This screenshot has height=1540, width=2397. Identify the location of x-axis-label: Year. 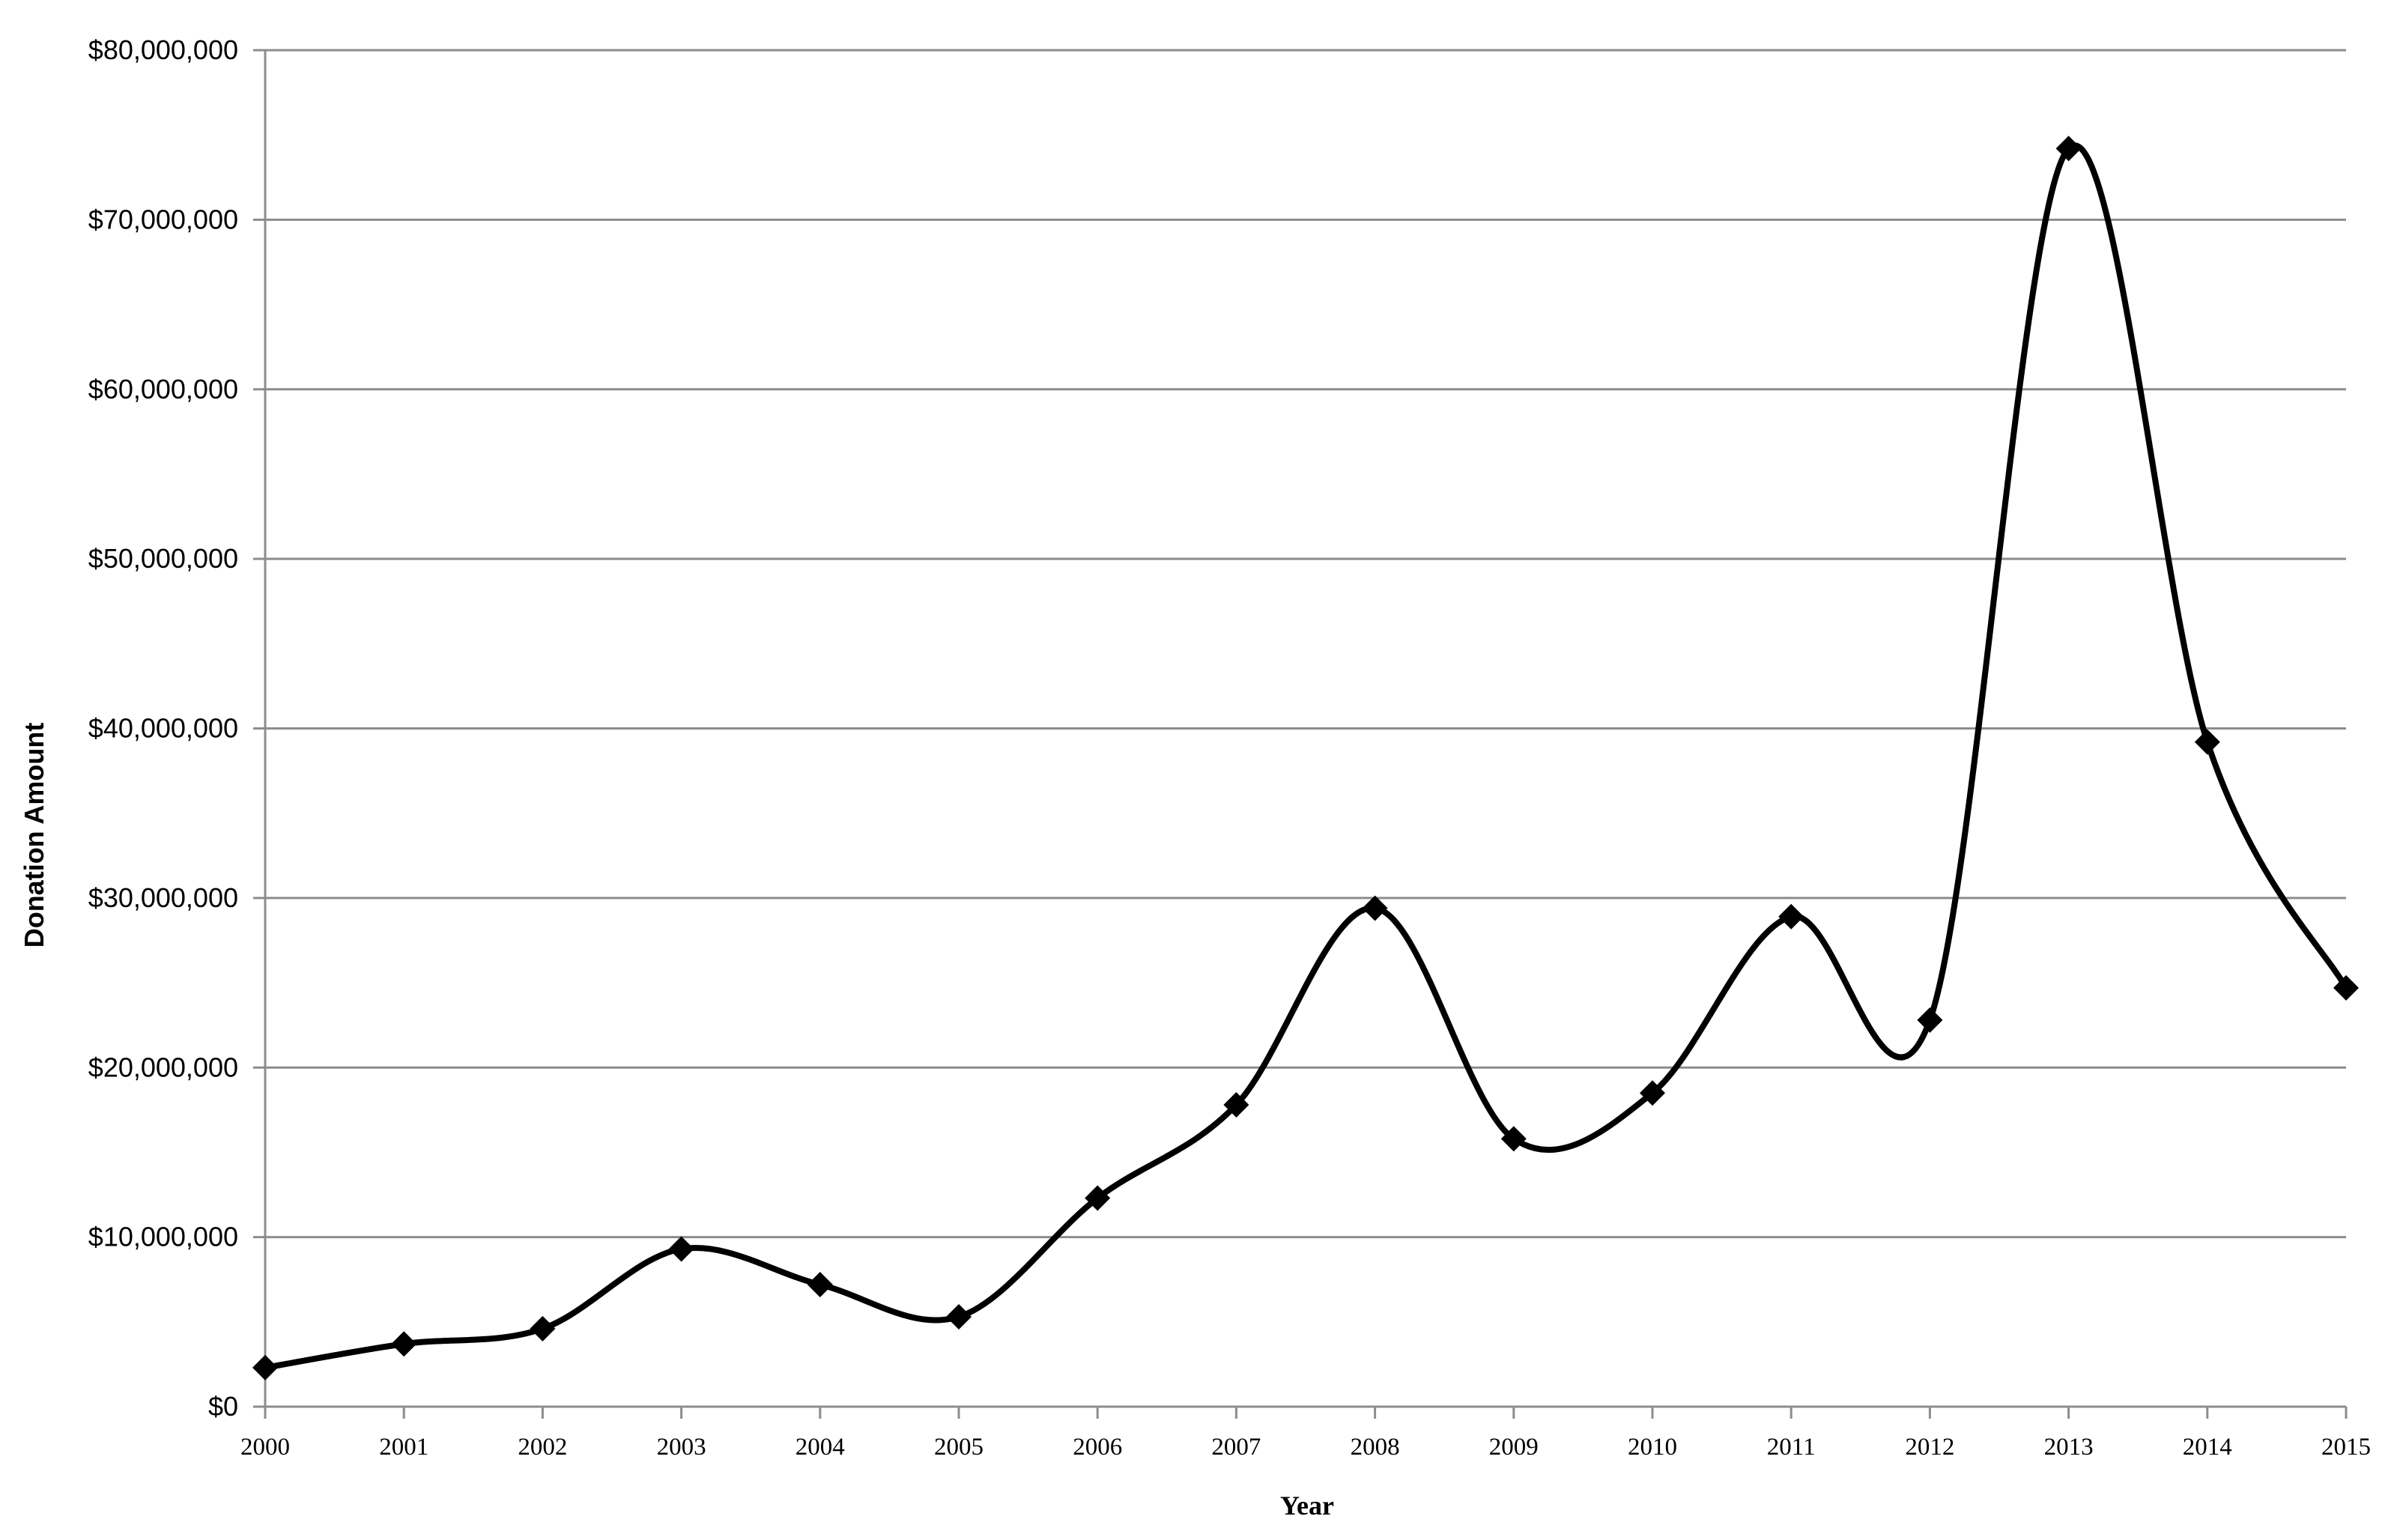
(1307, 1506).